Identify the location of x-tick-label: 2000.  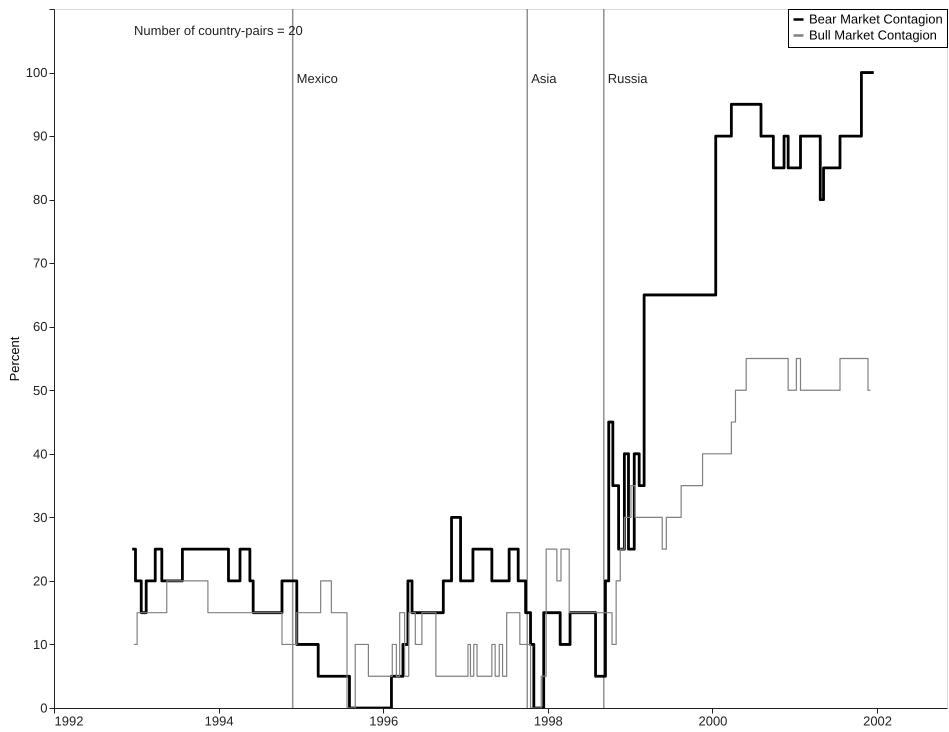
(713, 721).